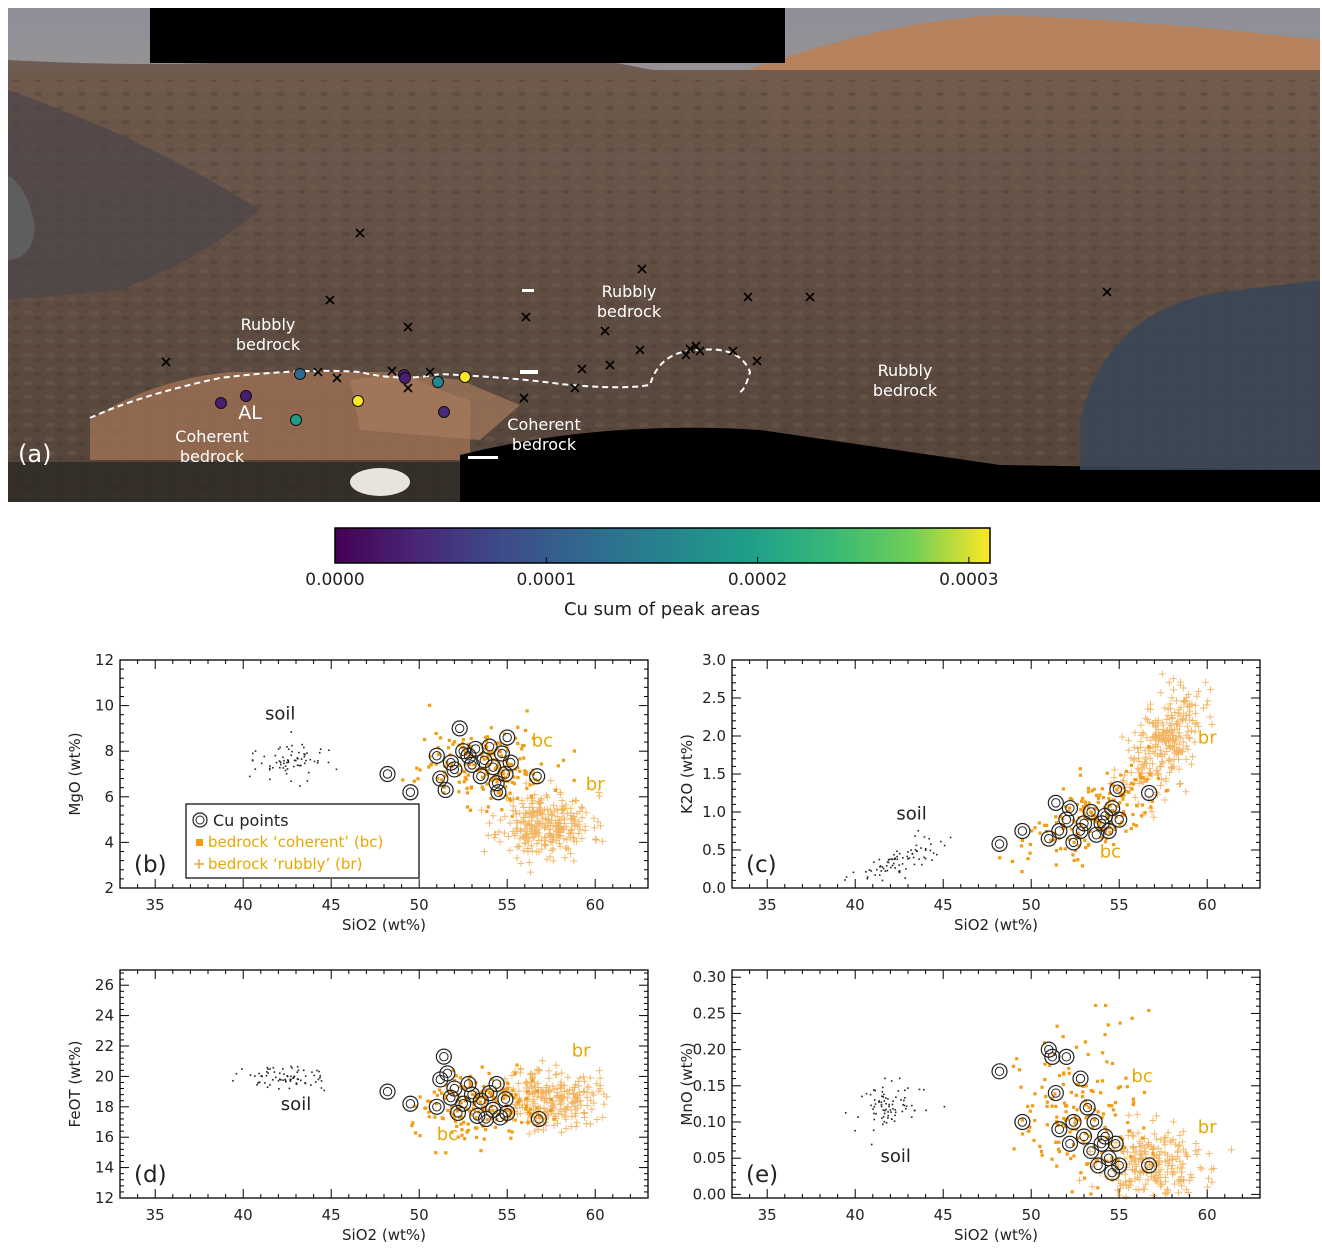  I want to click on plot-frame, so click(996, 774).